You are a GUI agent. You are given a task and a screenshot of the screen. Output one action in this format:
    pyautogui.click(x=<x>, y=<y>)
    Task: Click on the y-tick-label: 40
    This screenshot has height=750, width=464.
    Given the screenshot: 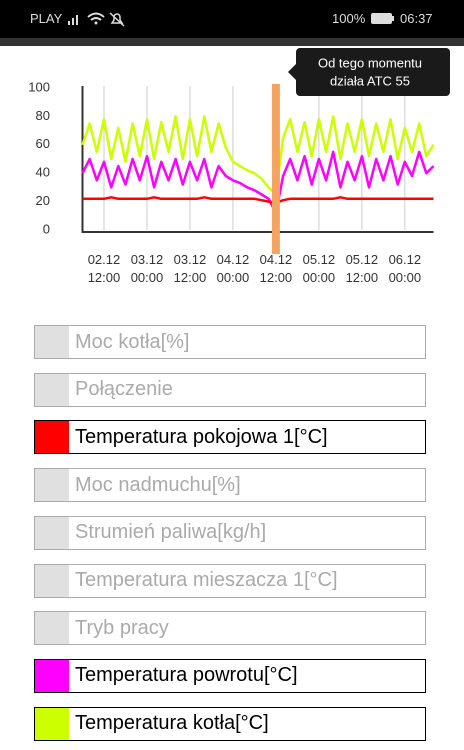 What is the action you would take?
    pyautogui.click(x=43, y=172)
    